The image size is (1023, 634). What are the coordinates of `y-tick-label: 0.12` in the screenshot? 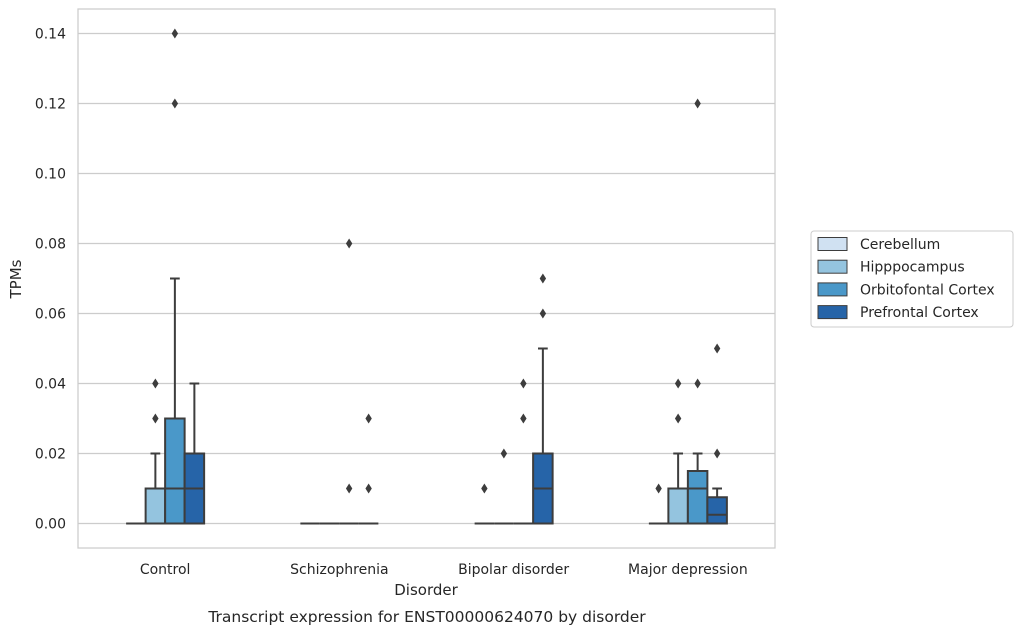 It's located at (50, 105).